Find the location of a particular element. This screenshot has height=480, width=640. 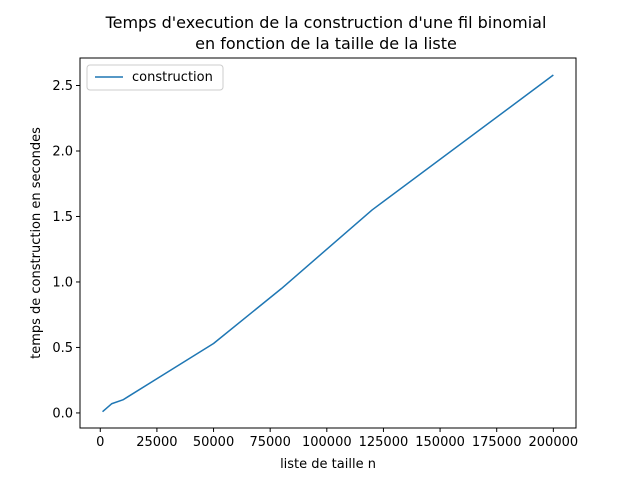

y-axis-label: temps de construction en secondes is located at coordinates (36, 243).